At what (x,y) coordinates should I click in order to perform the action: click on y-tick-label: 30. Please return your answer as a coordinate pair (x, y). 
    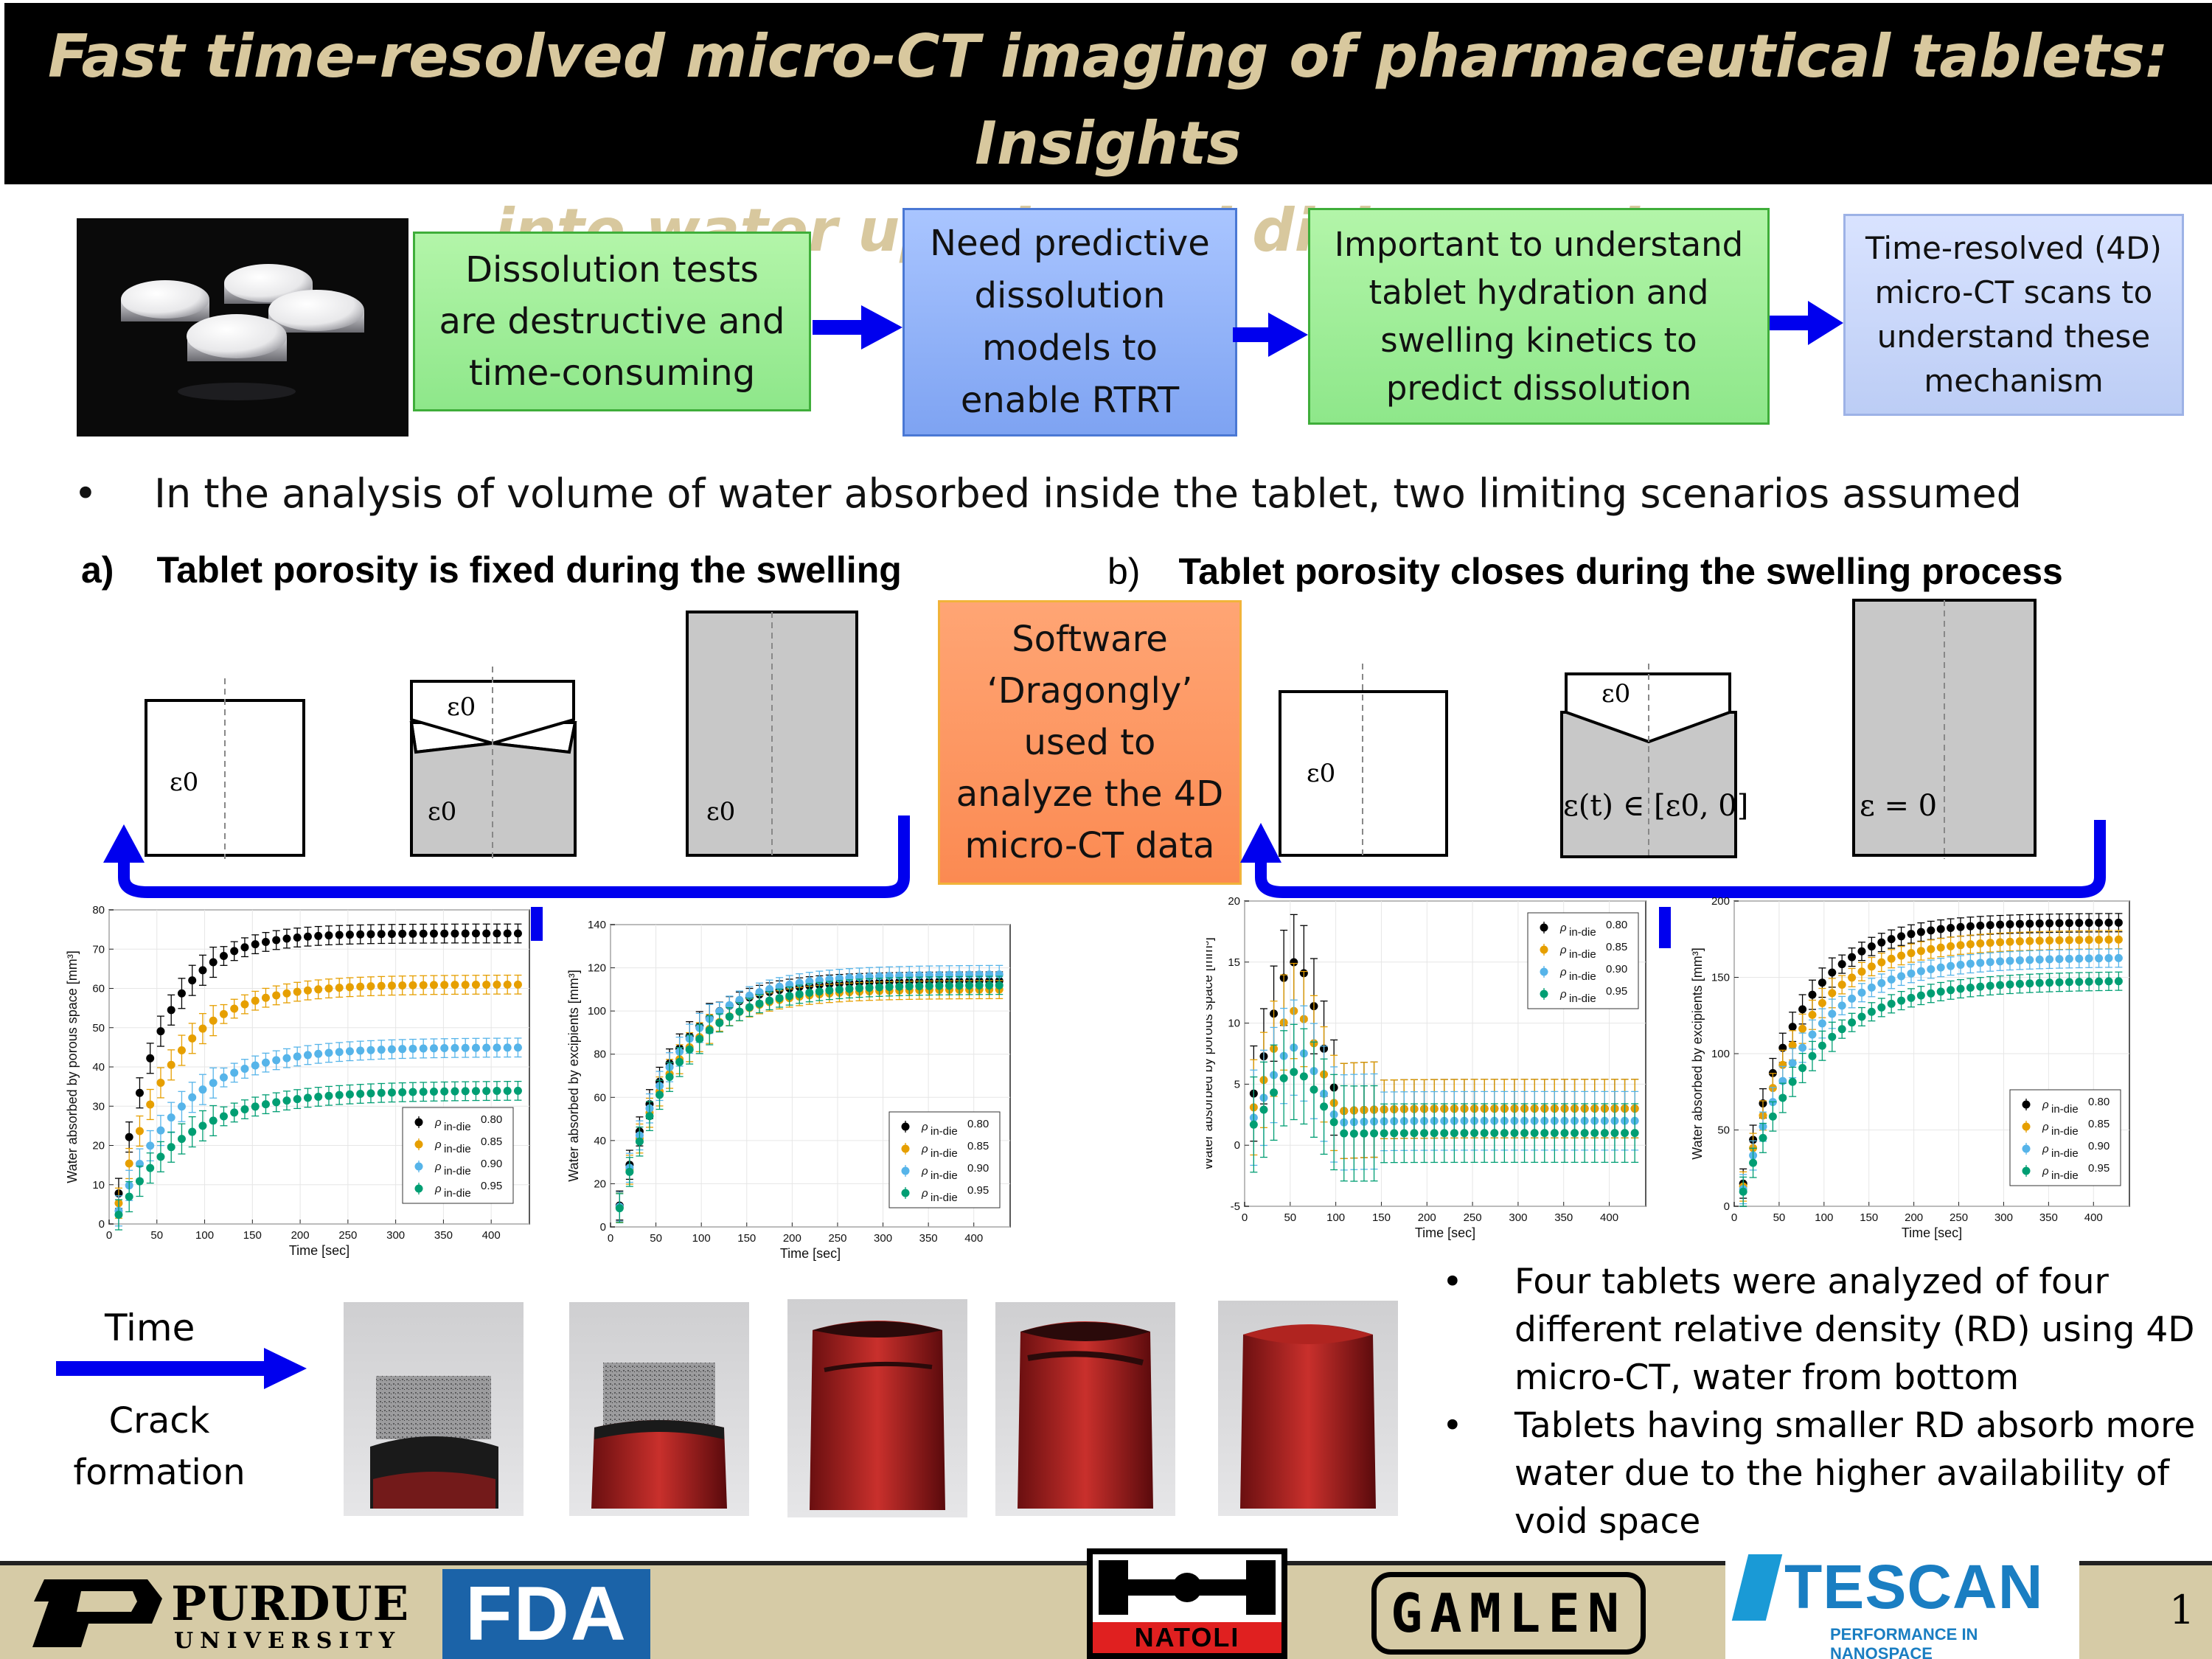
    Looking at the image, I should click on (98, 1106).